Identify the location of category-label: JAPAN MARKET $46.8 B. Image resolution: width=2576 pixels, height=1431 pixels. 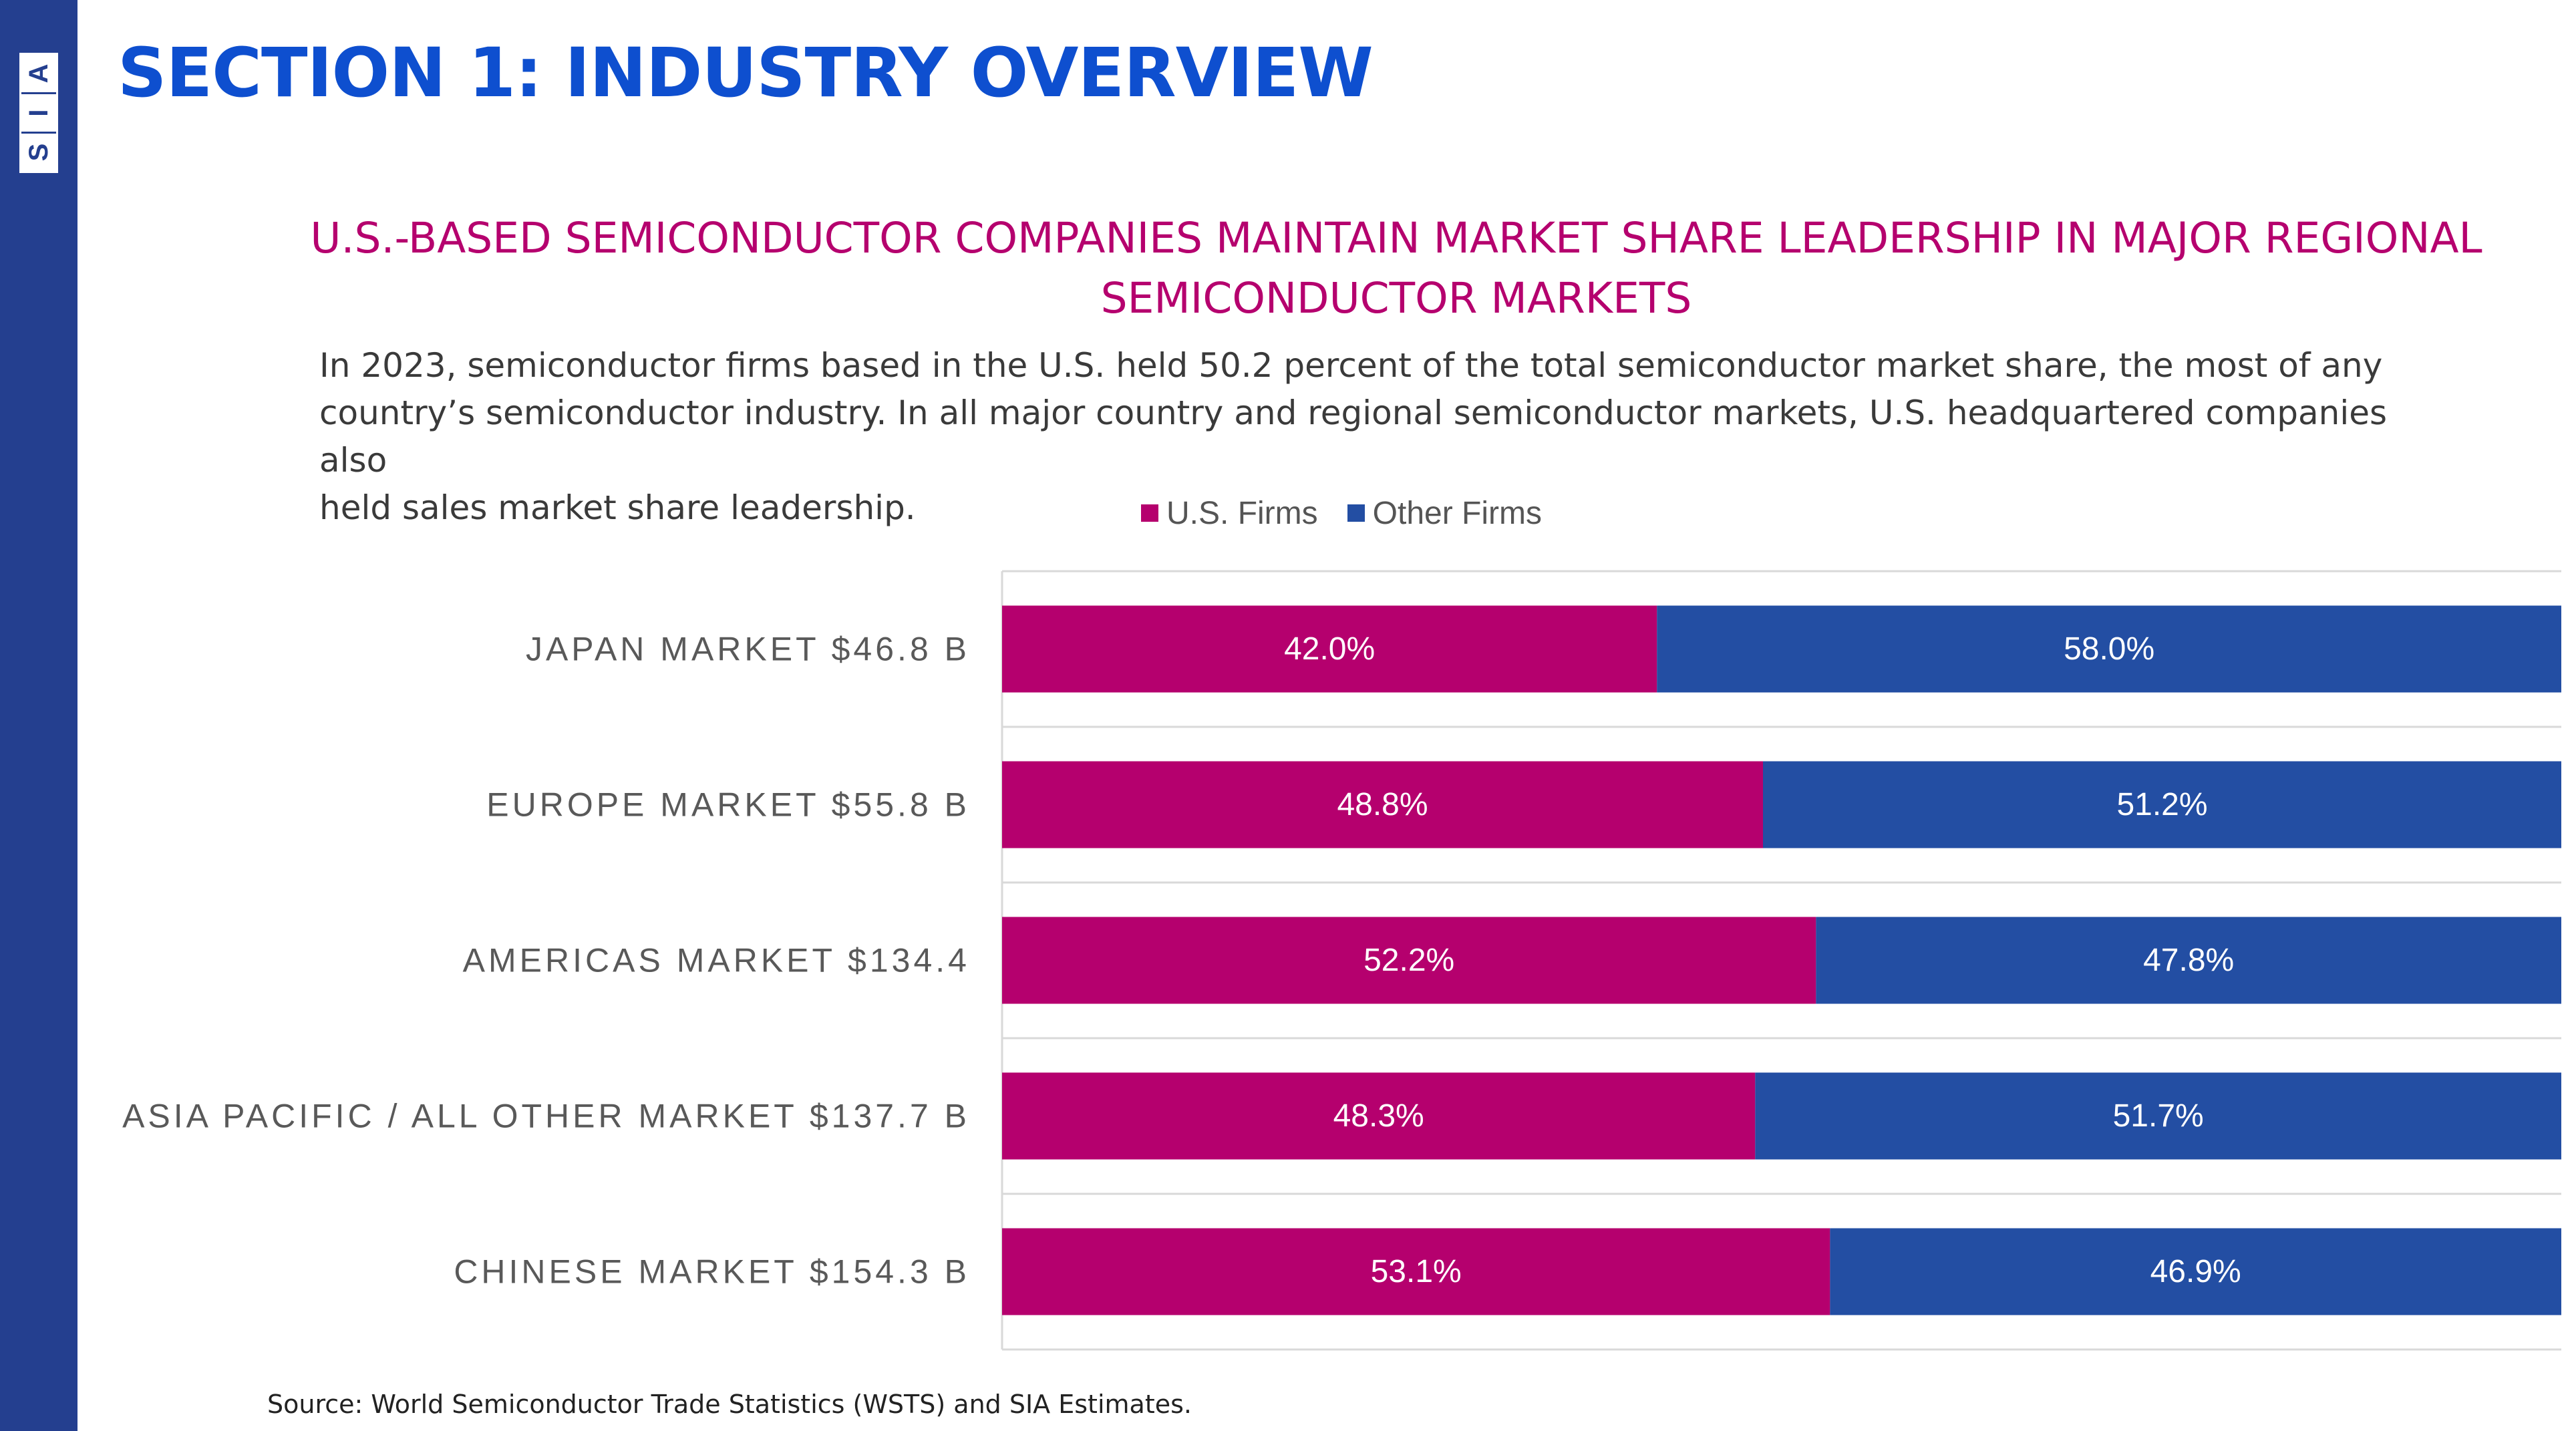
(748, 649).